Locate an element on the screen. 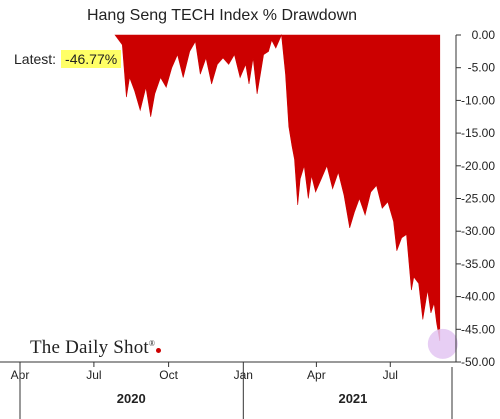 The image size is (500, 419). y-tick-label: -30.00 is located at coordinates (478, 231).